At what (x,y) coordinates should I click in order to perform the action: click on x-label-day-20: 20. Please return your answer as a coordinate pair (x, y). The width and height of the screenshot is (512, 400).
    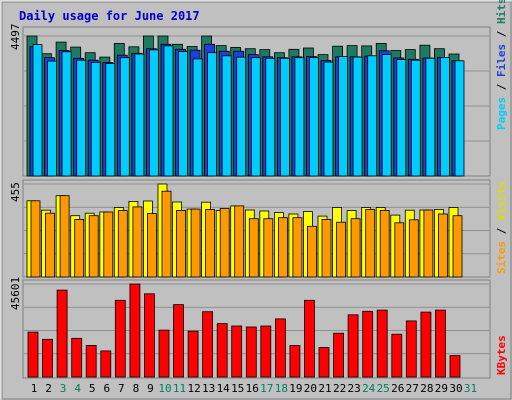
    Looking at the image, I should click on (310, 388).